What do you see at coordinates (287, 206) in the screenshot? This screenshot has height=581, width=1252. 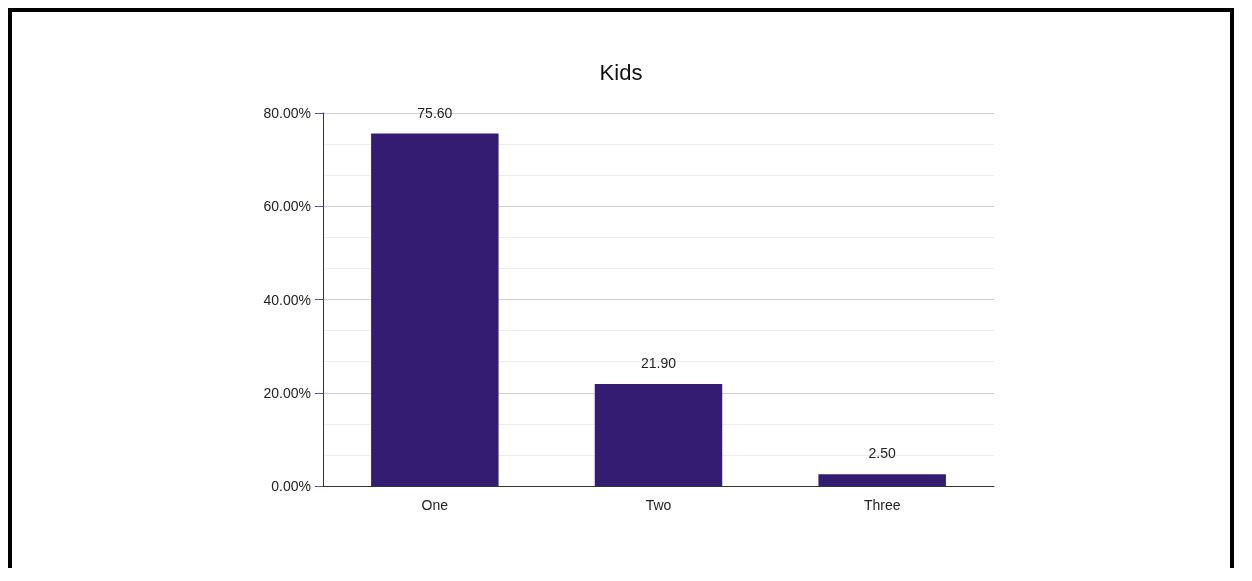 I see `y-tick-label: 60.00%` at bounding box center [287, 206].